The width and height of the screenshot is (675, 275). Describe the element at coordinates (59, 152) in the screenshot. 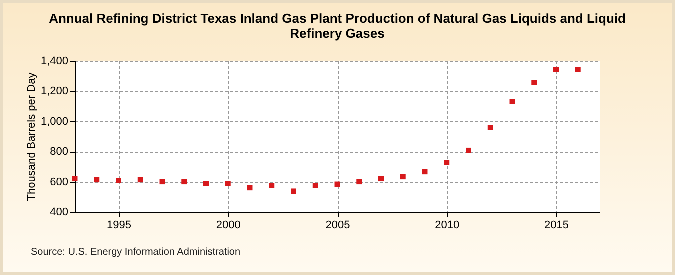

I see `y-tick-label: 800` at that location.